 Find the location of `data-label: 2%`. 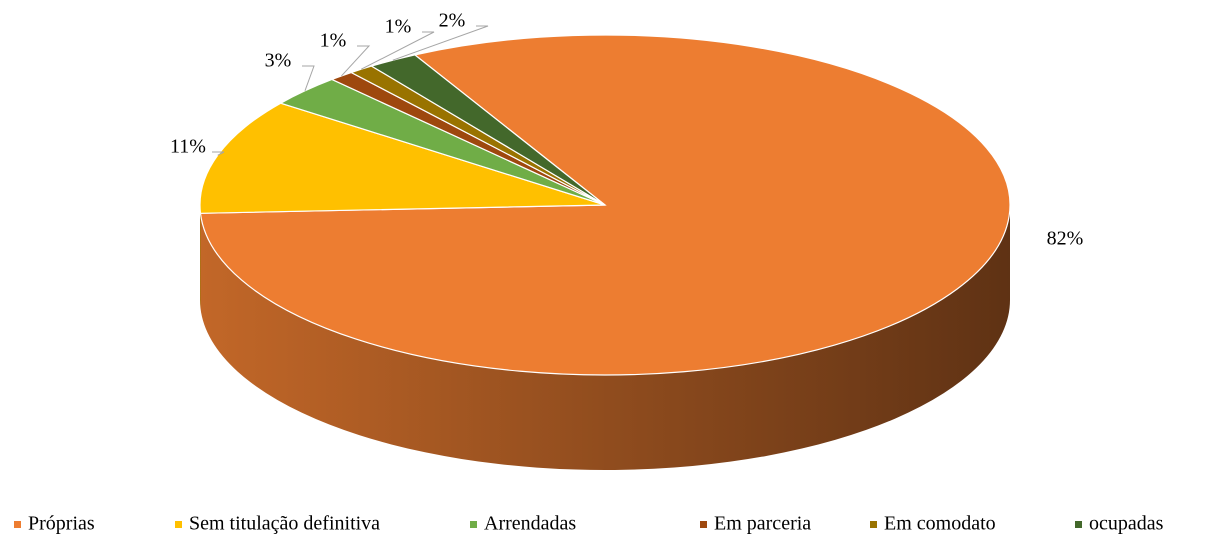

data-label: 2% is located at coordinates (452, 21).